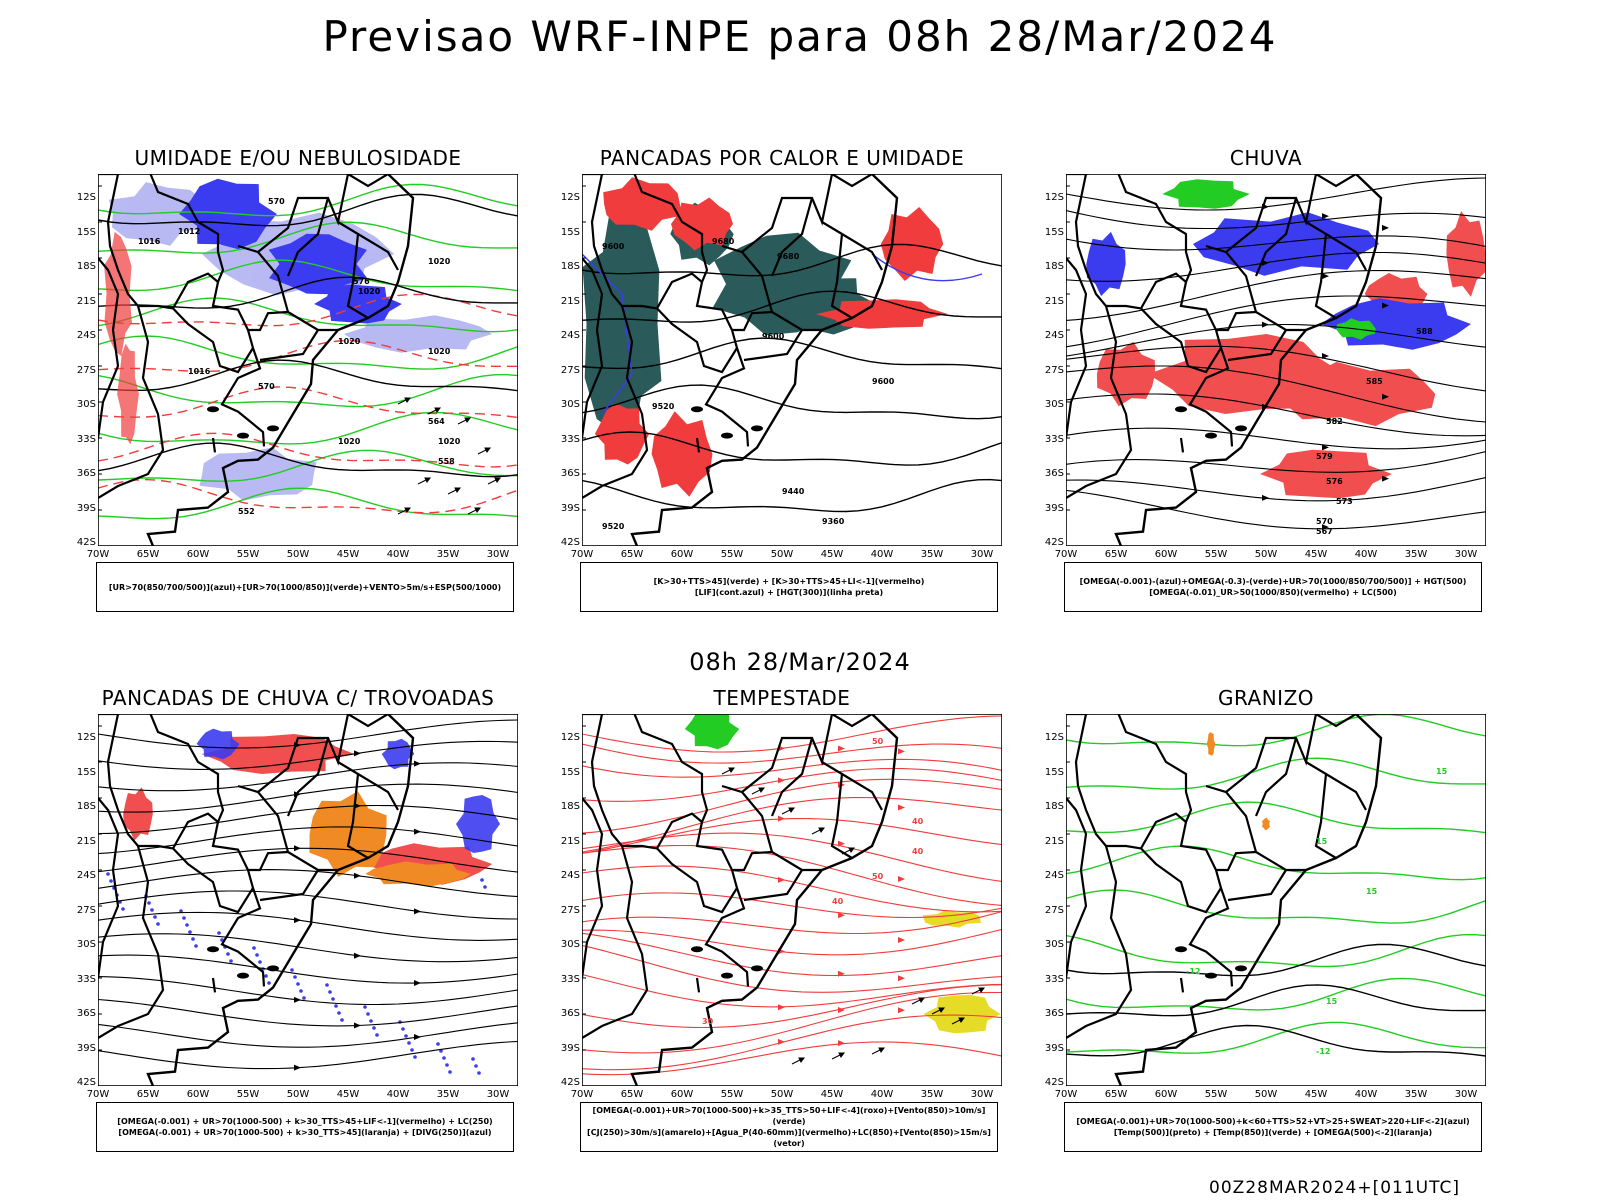  What do you see at coordinates (1054, 473) in the screenshot?
I see `lat-tick-label: 36S` at bounding box center [1054, 473].